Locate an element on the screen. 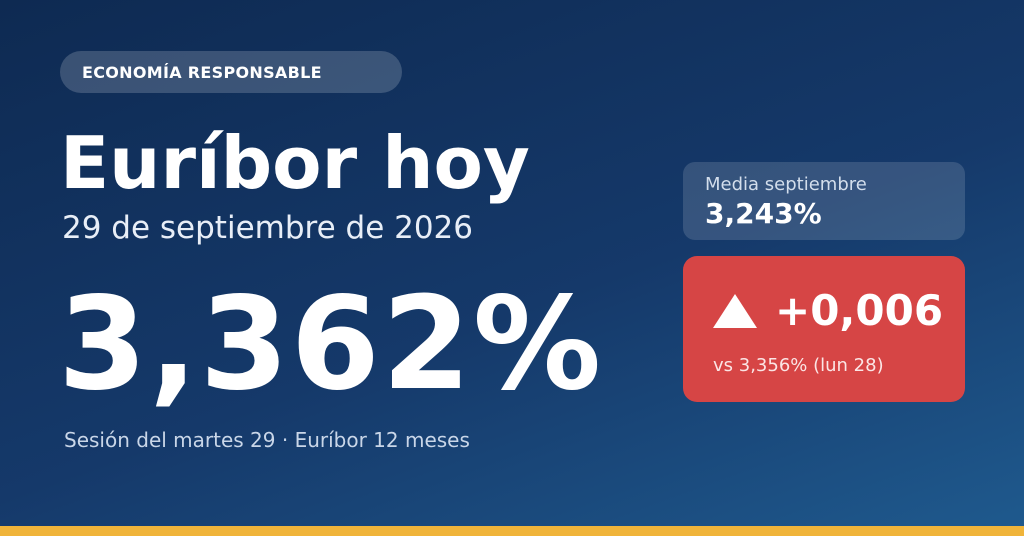 This screenshot has width=1024, height=536. section-badge: ECONOMÍA RESPONSABLE is located at coordinates (231, 72).